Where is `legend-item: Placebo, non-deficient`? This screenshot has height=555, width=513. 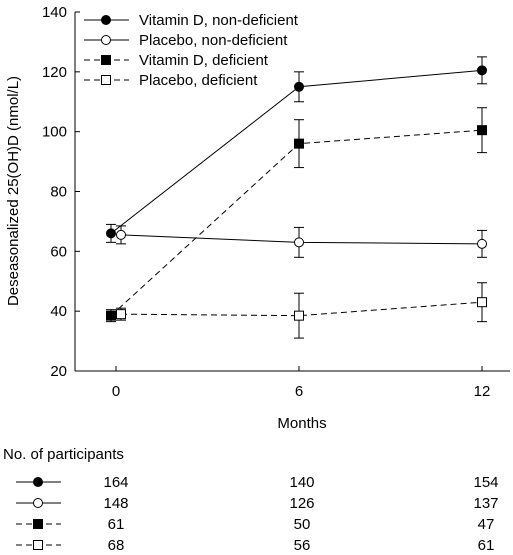
legend-item: Placebo, non-deficient is located at coordinates (186, 40).